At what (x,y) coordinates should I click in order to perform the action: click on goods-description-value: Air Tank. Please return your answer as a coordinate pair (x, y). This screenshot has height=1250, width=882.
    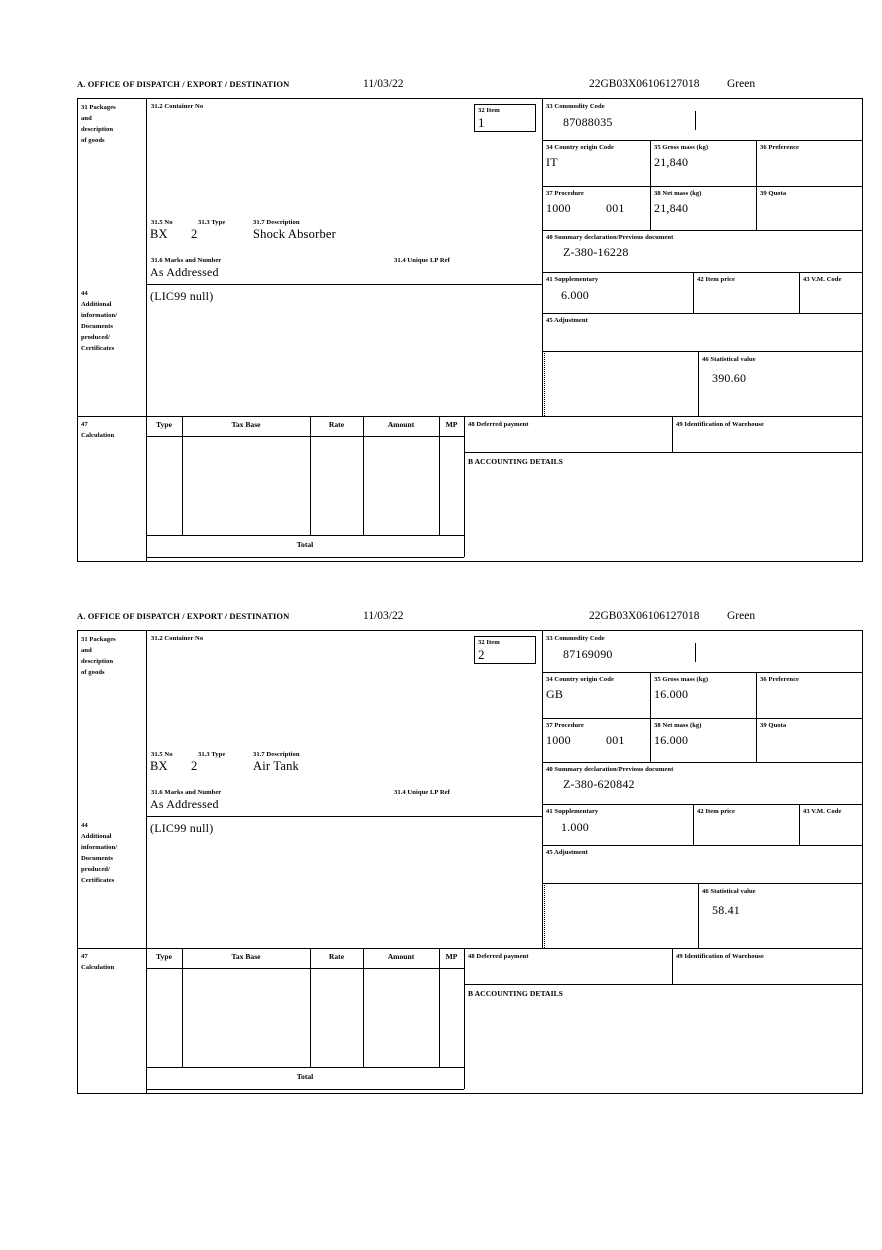
    Looking at the image, I should click on (276, 766).